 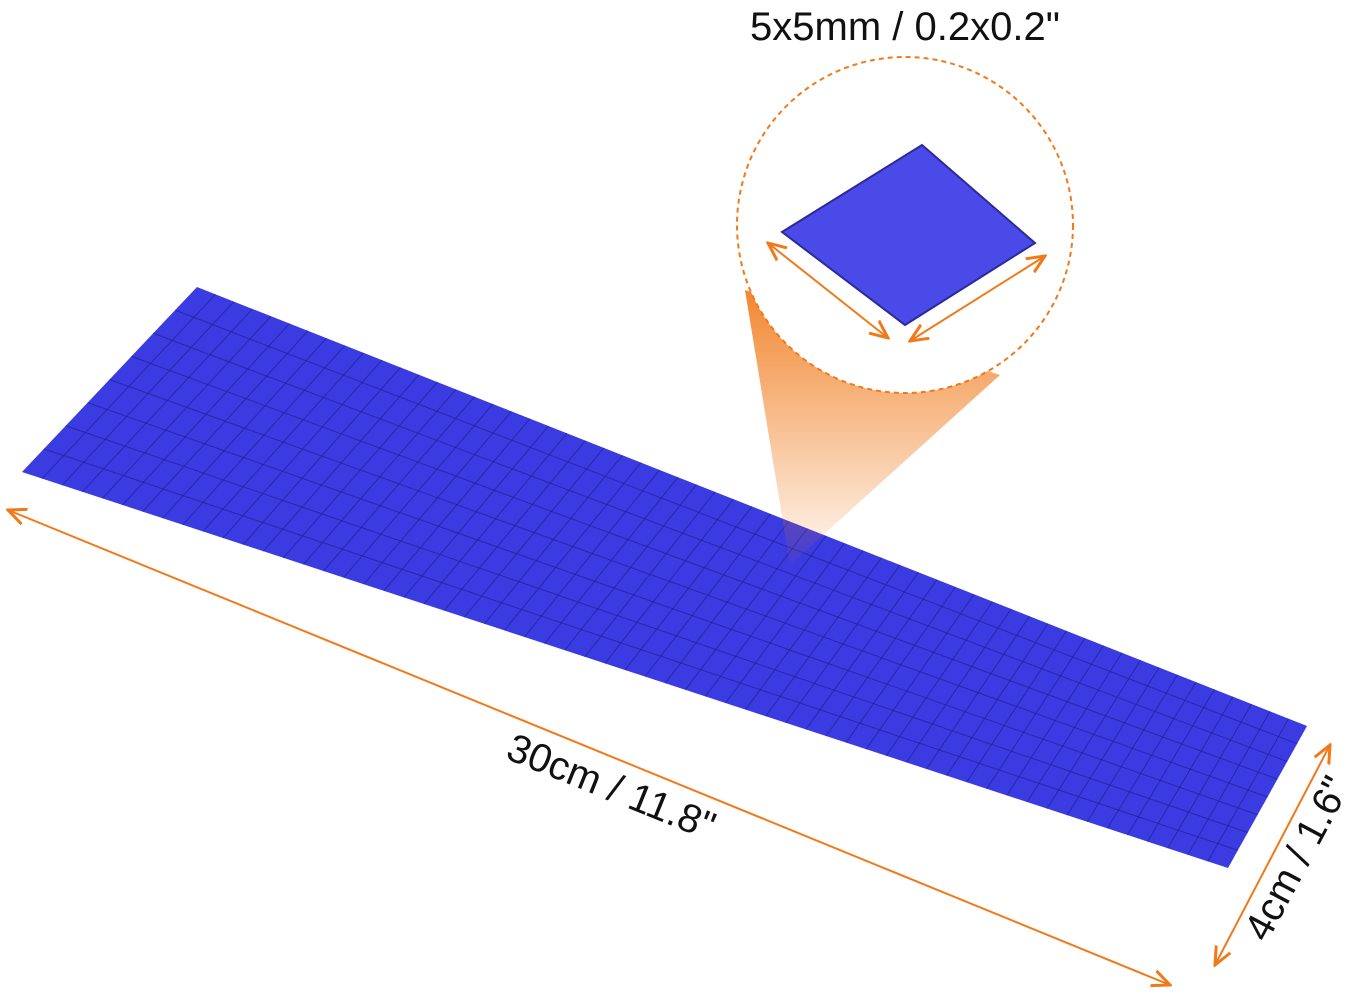 What do you see at coordinates (1272, 855) in the screenshot?
I see `width-arrow` at bounding box center [1272, 855].